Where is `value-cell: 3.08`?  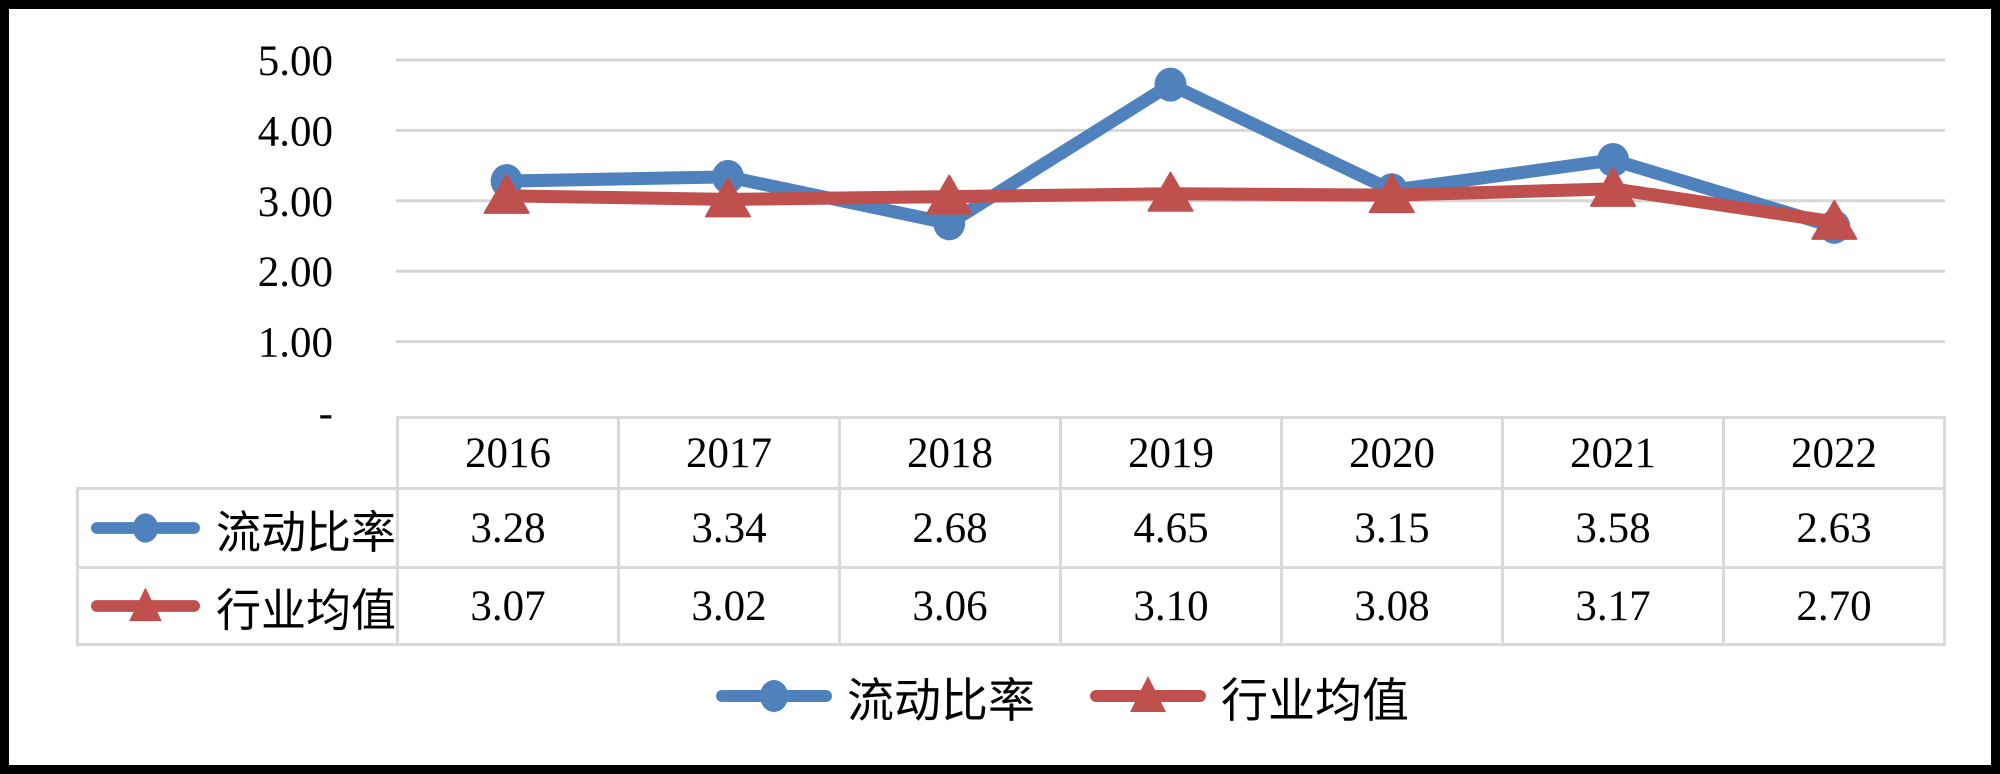
value-cell: 3.08 is located at coordinates (1392, 606).